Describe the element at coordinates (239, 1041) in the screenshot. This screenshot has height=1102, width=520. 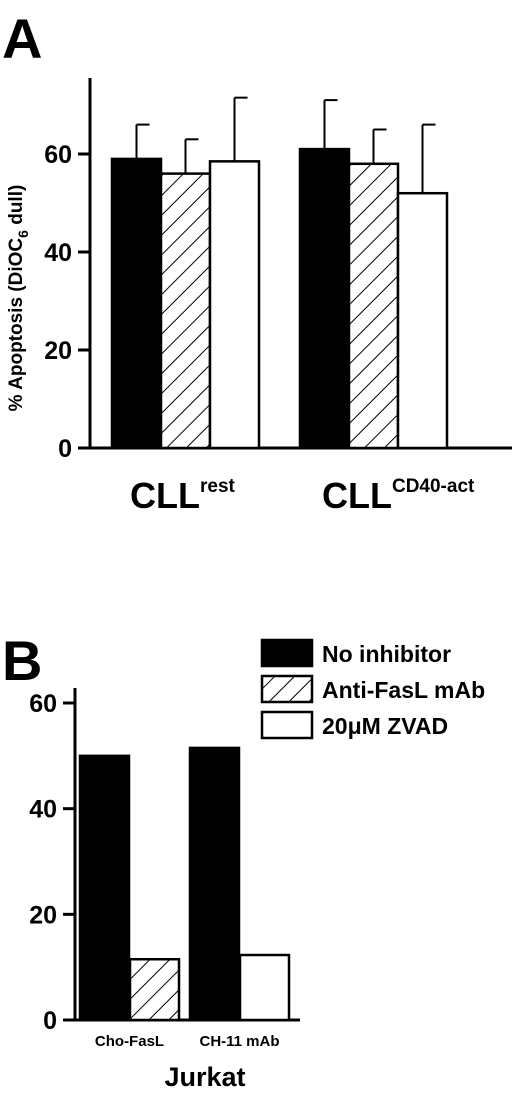
I see `category-label-1: CH-11 mAb` at that location.